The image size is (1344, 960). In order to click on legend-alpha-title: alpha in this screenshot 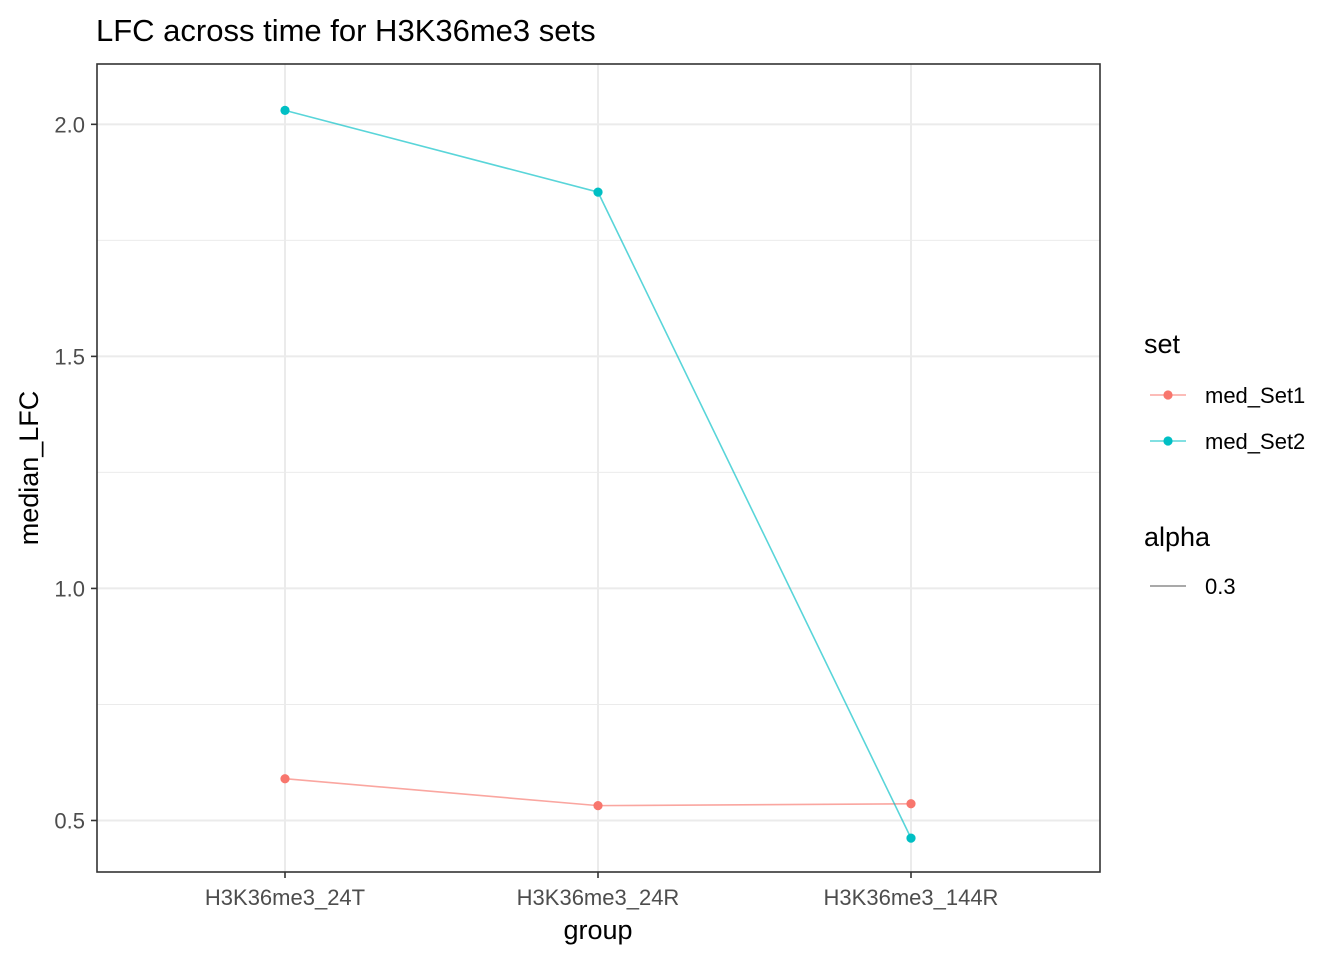, I will do `click(1177, 537)`.